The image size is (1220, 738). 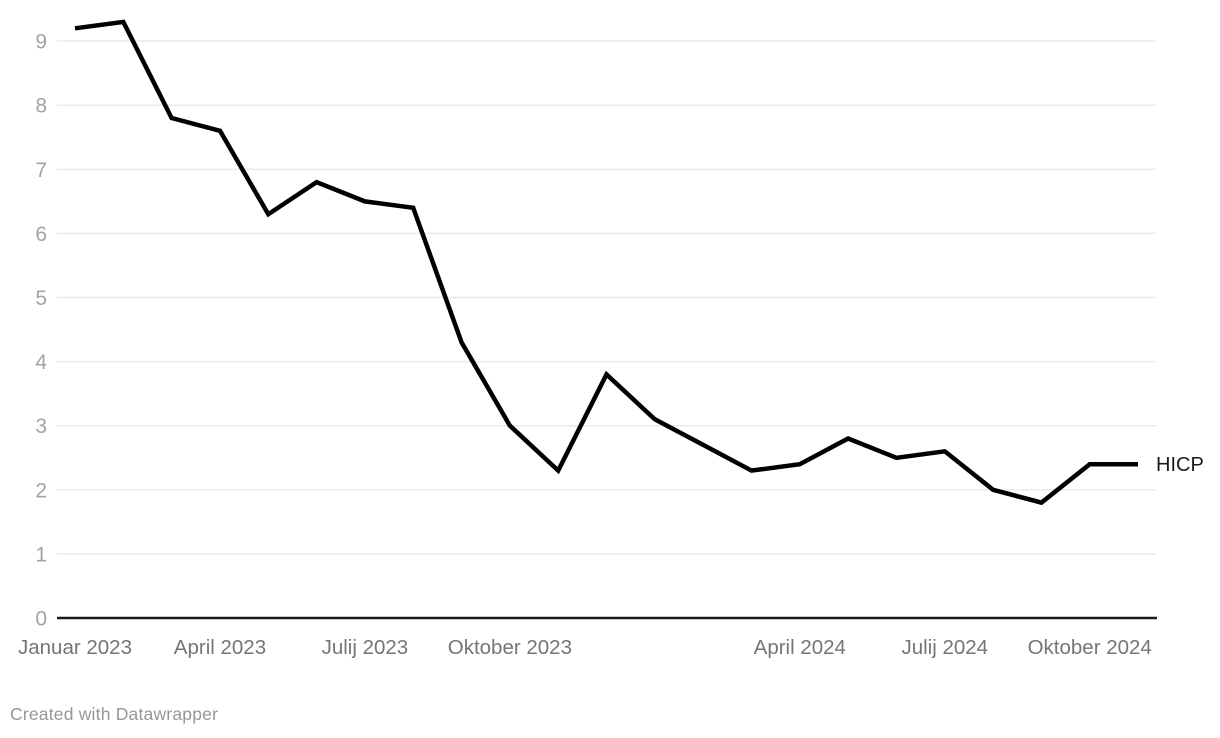 I want to click on y-tick-label: 2, so click(x=41, y=490).